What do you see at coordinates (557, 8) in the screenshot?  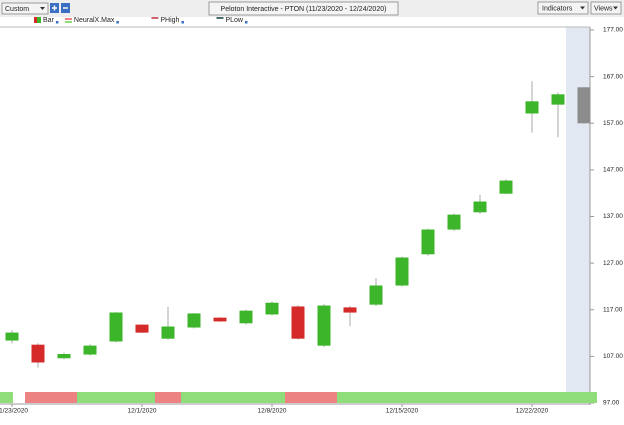 I see `indicators-label: Indicators` at bounding box center [557, 8].